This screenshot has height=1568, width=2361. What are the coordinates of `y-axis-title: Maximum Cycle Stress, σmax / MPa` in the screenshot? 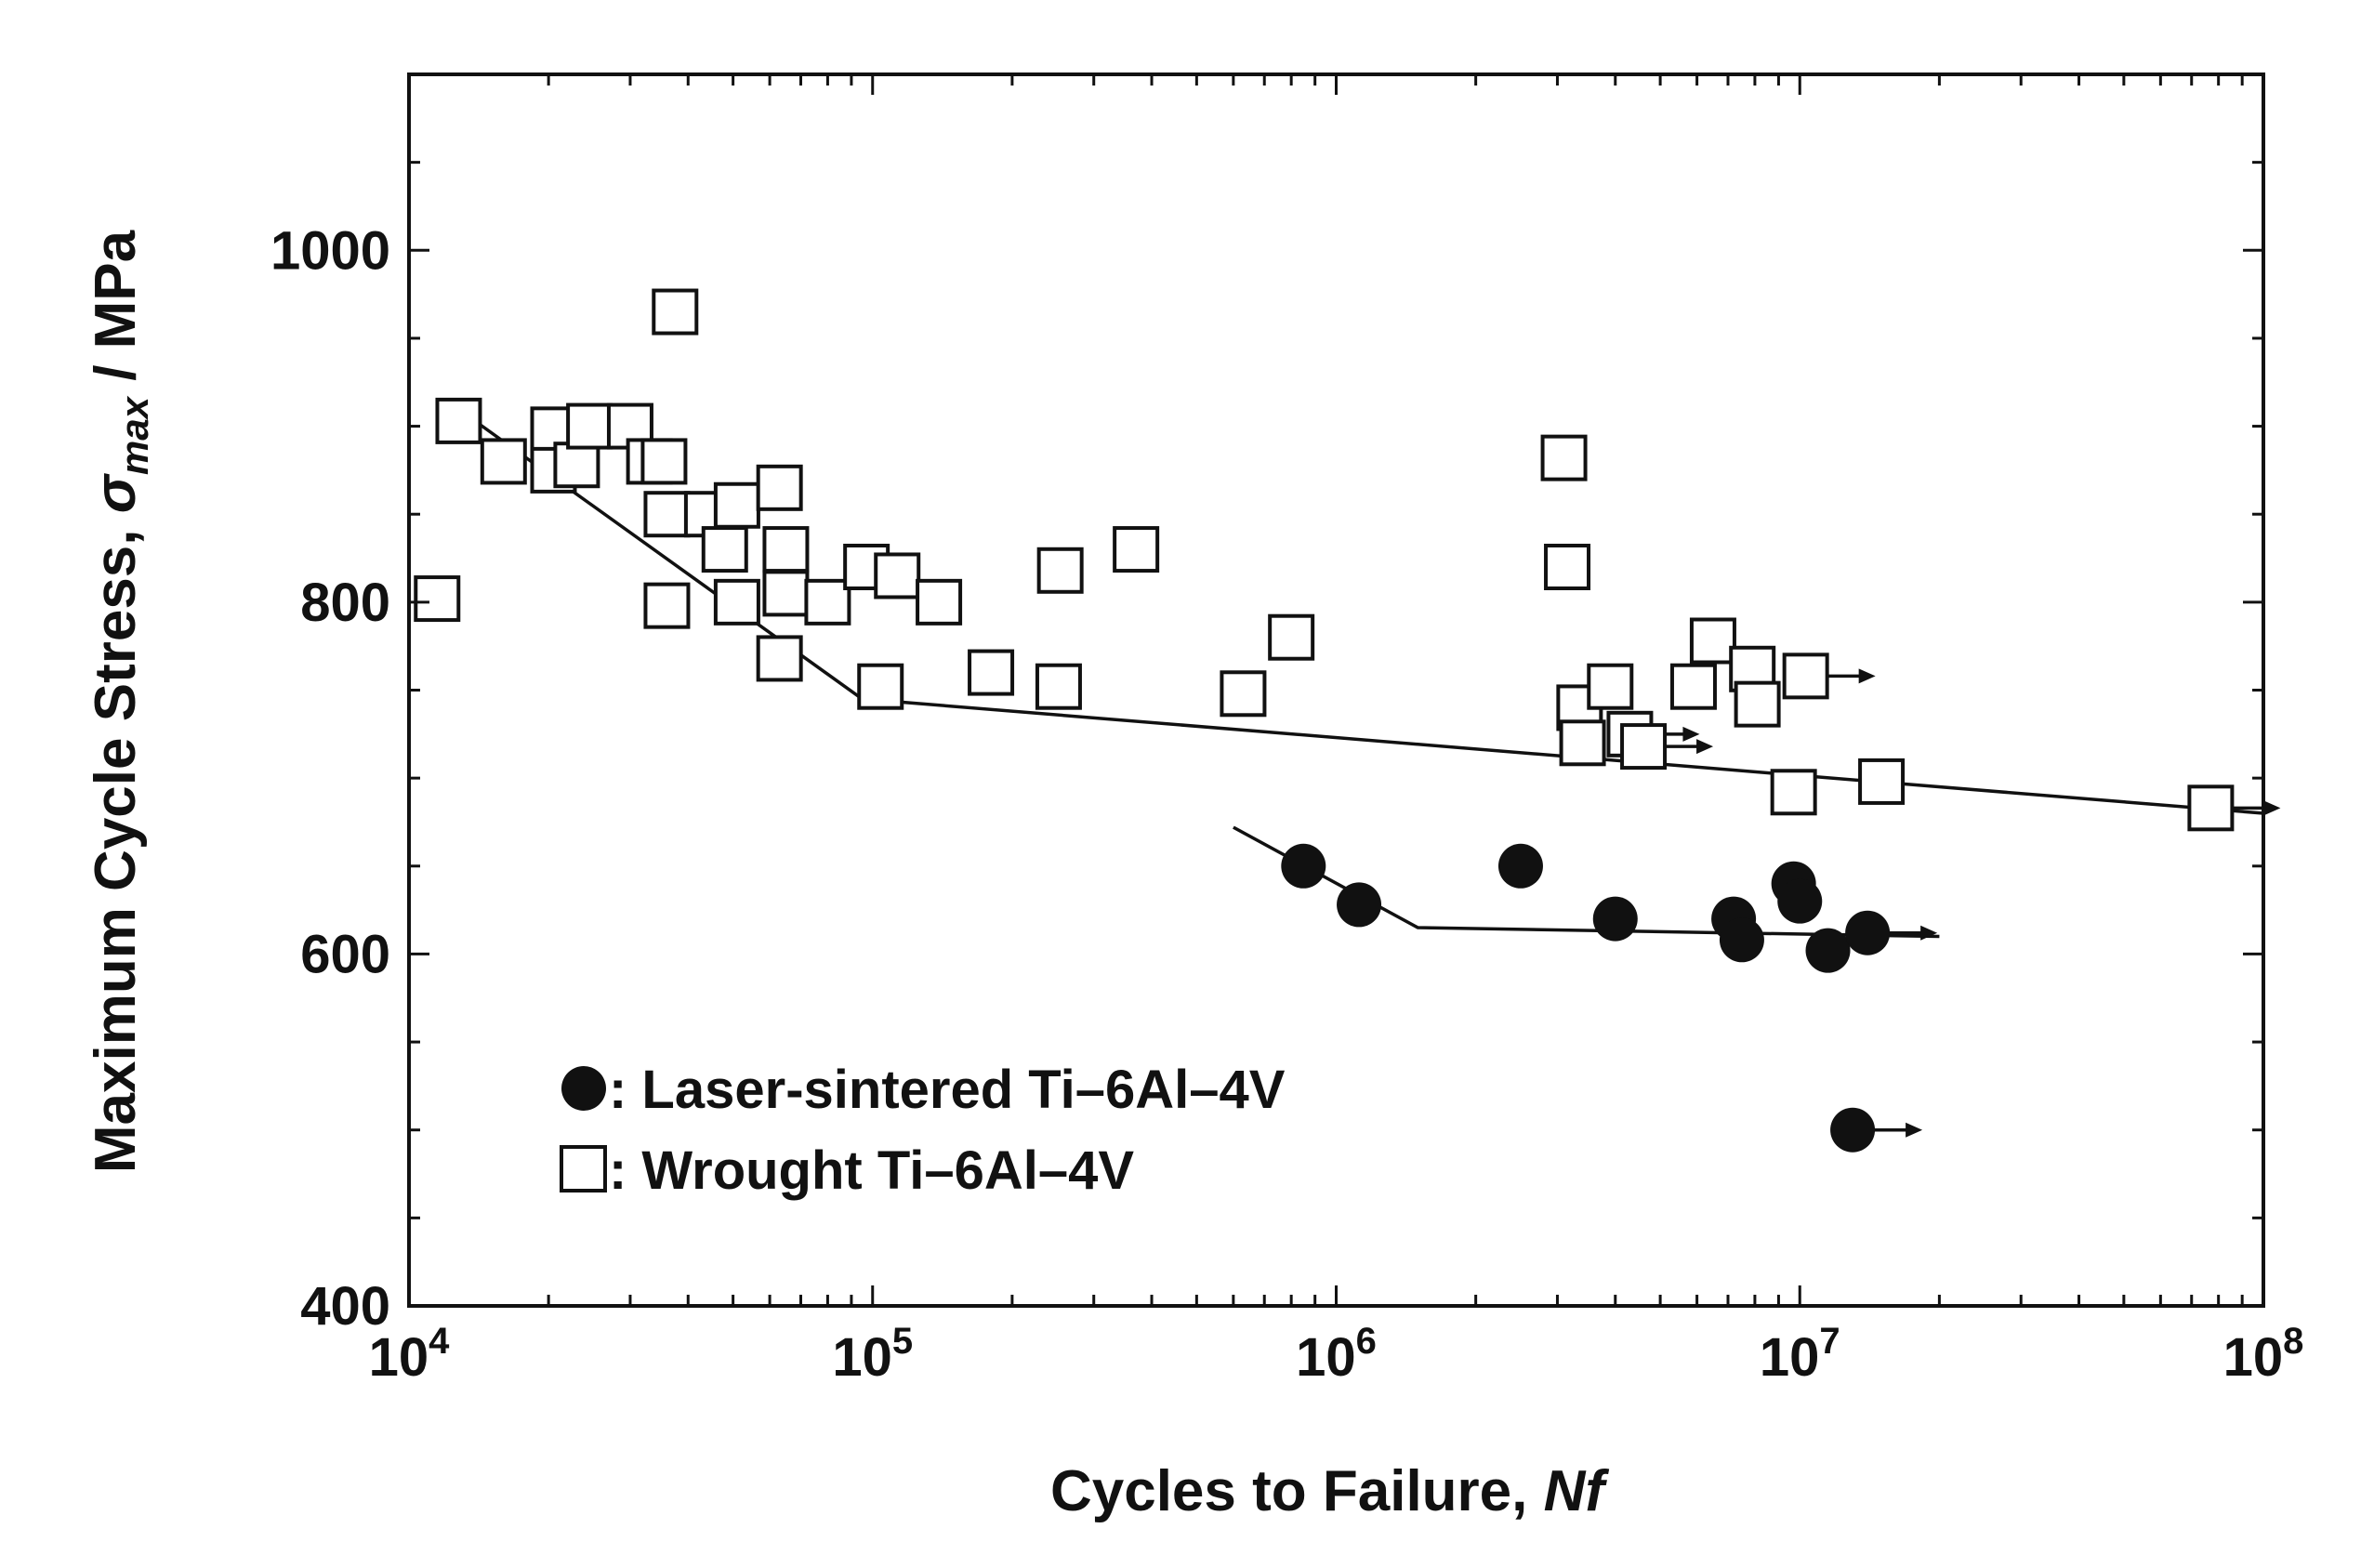 It's located at (120, 702).